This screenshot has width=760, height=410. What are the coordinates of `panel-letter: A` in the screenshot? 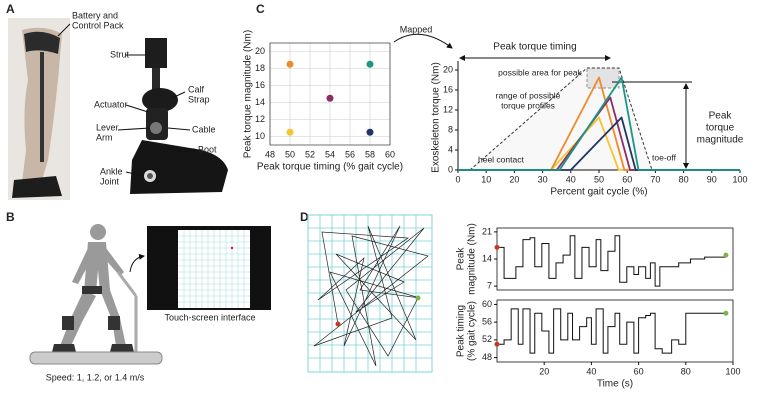 It's located at (10, 9).